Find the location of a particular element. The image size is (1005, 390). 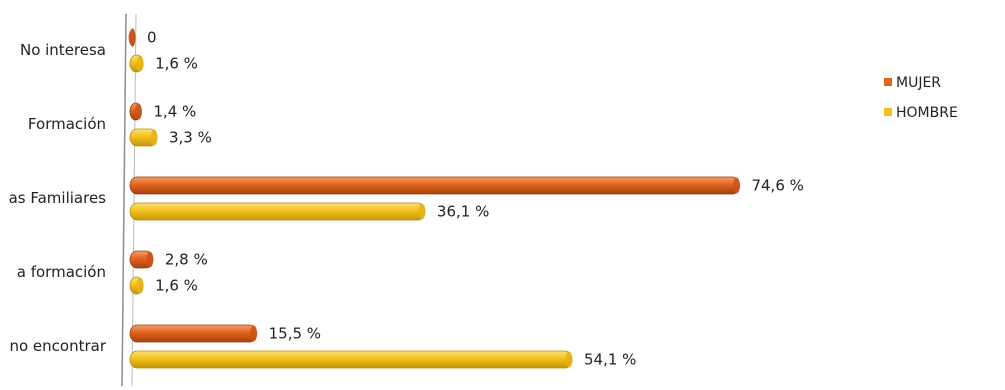

legend-swatch-mujer is located at coordinates (888, 82).